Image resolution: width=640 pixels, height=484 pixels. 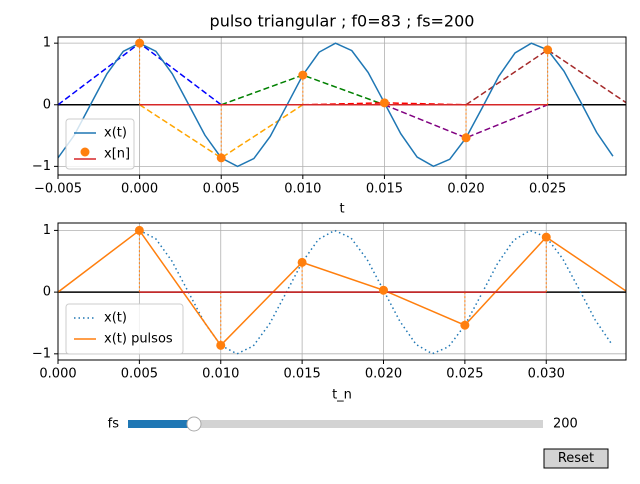 I want to click on slider-track, so click(x=335, y=424).